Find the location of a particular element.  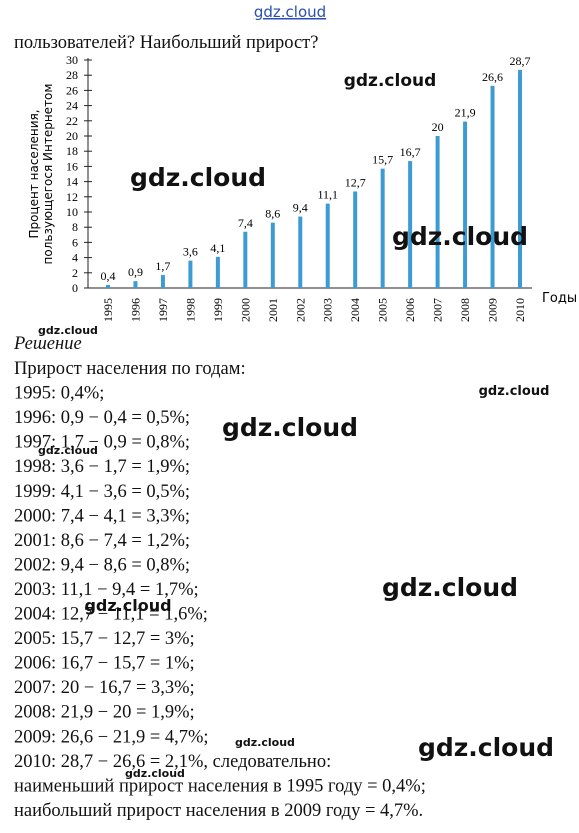

x-tick-label: 2008 is located at coordinates (465, 310).